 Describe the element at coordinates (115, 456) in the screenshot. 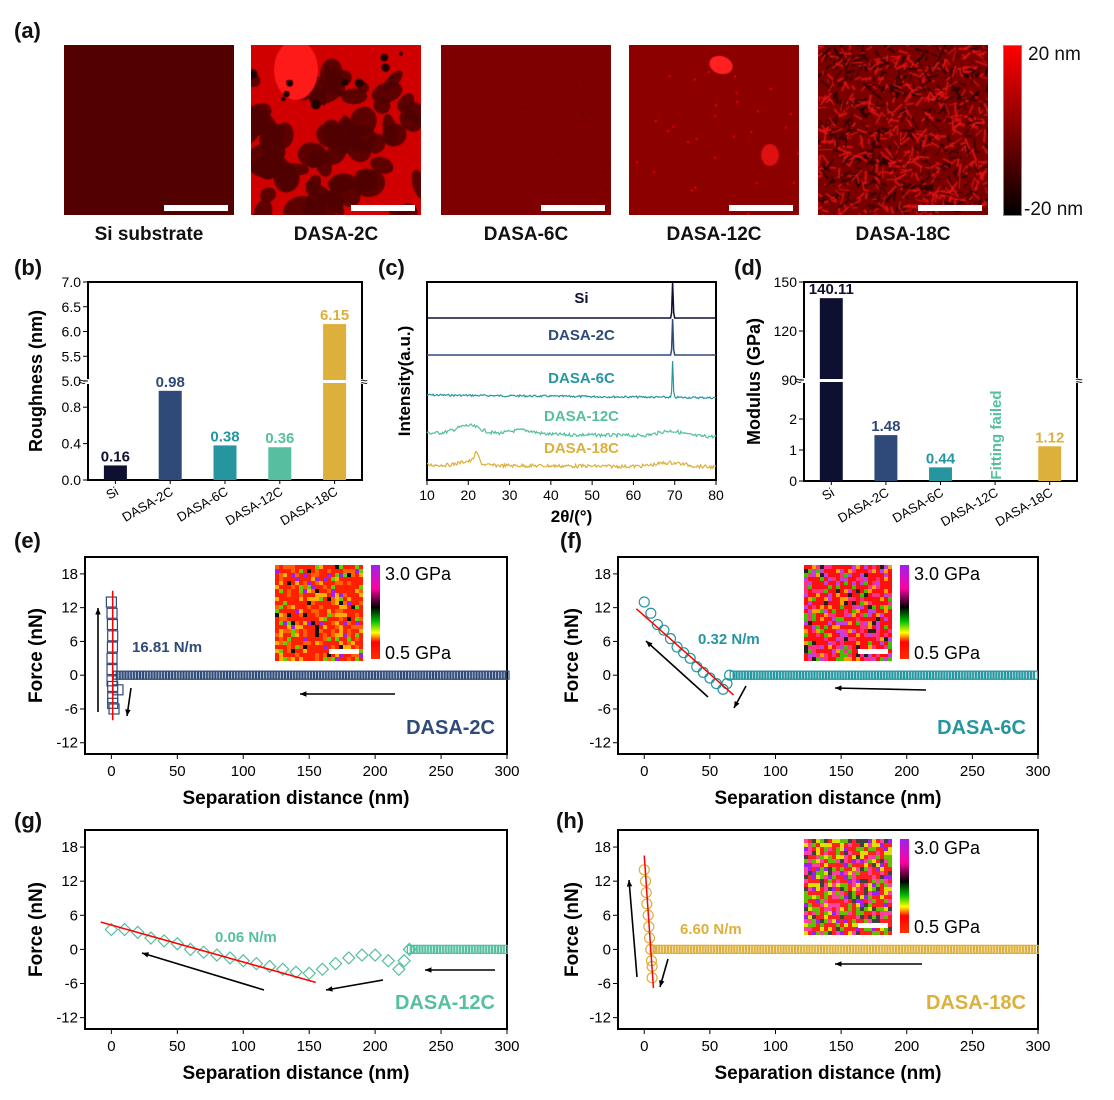

I see `data-label: 0.16` at that location.